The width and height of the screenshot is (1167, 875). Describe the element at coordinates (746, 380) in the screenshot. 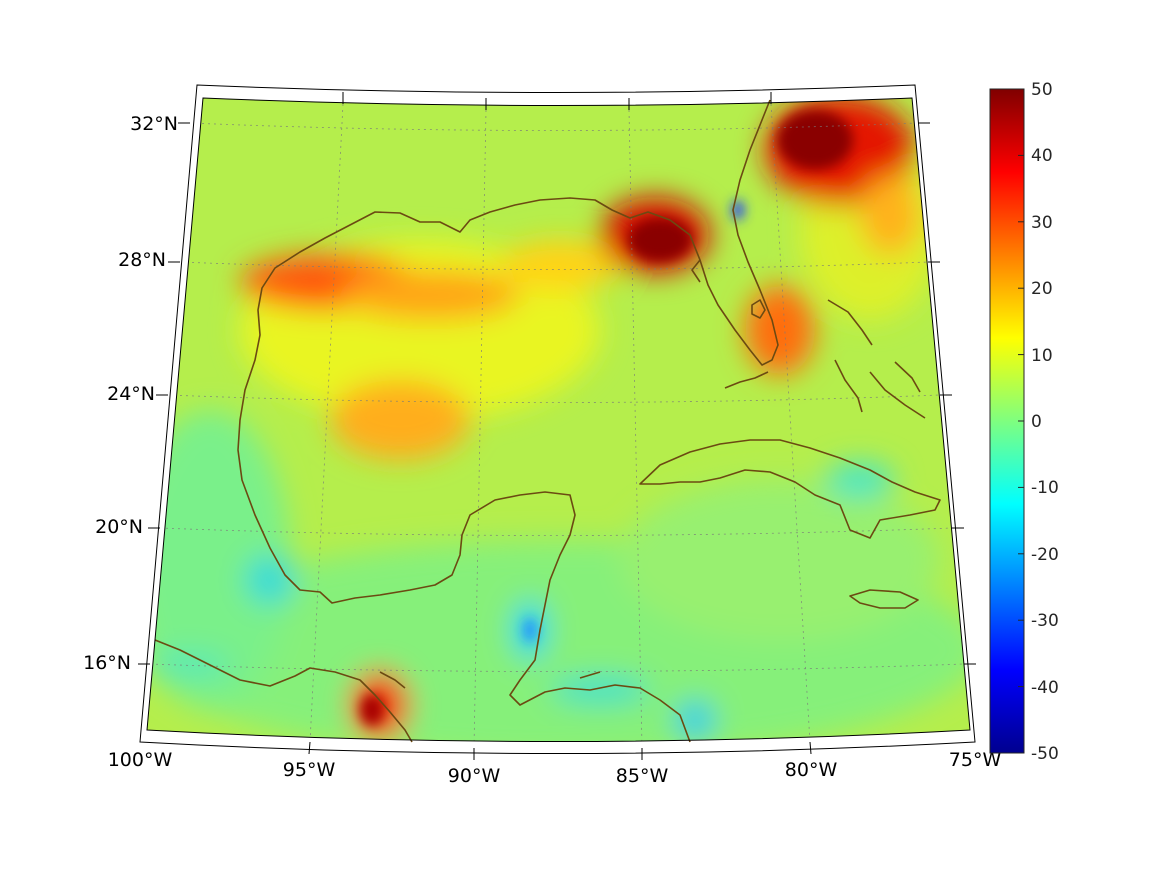

I see `coast-keys` at that location.